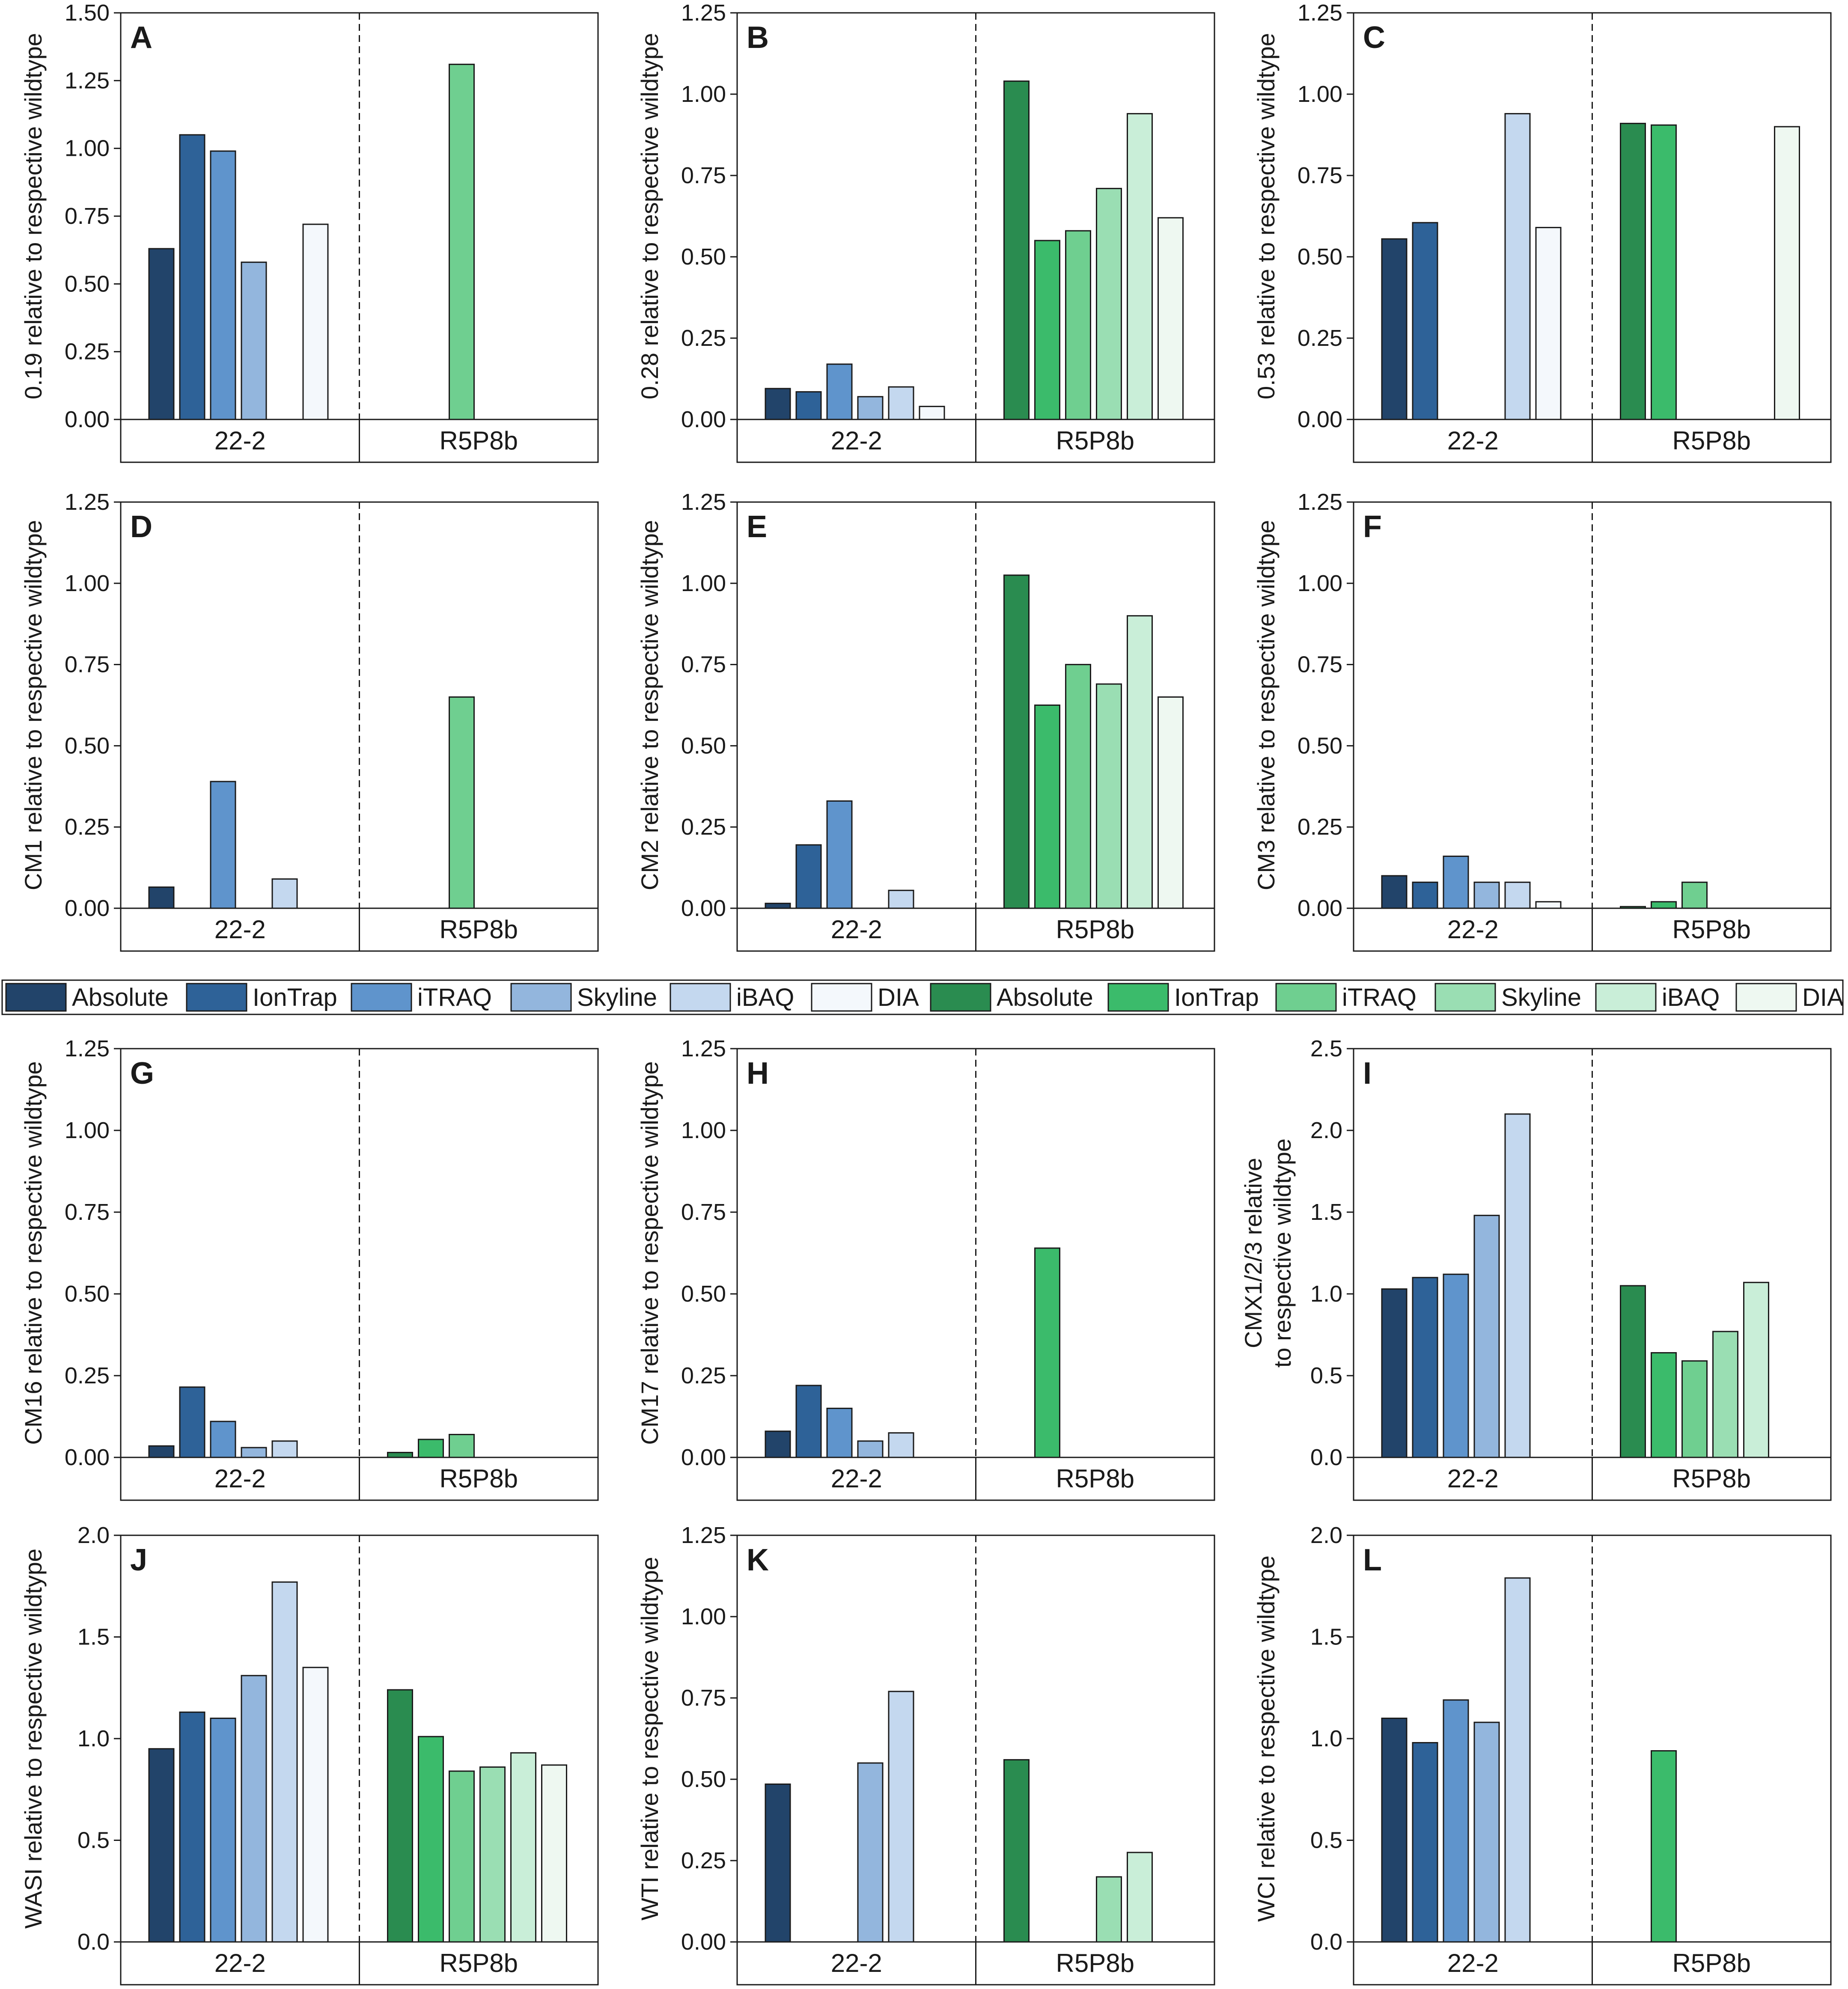 This screenshot has width=1848, height=1989. What do you see at coordinates (1095, 930) in the screenshot?
I see `panel-e-category-label: R5P8b` at bounding box center [1095, 930].